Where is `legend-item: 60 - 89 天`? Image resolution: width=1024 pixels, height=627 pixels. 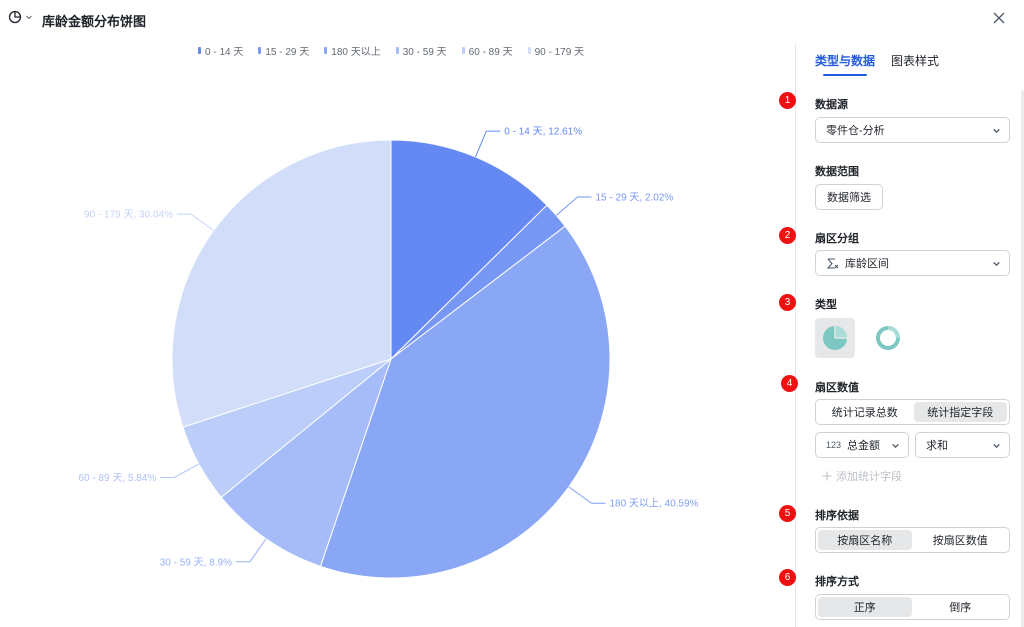
legend-item: 60 - 89 天 is located at coordinates (487, 50).